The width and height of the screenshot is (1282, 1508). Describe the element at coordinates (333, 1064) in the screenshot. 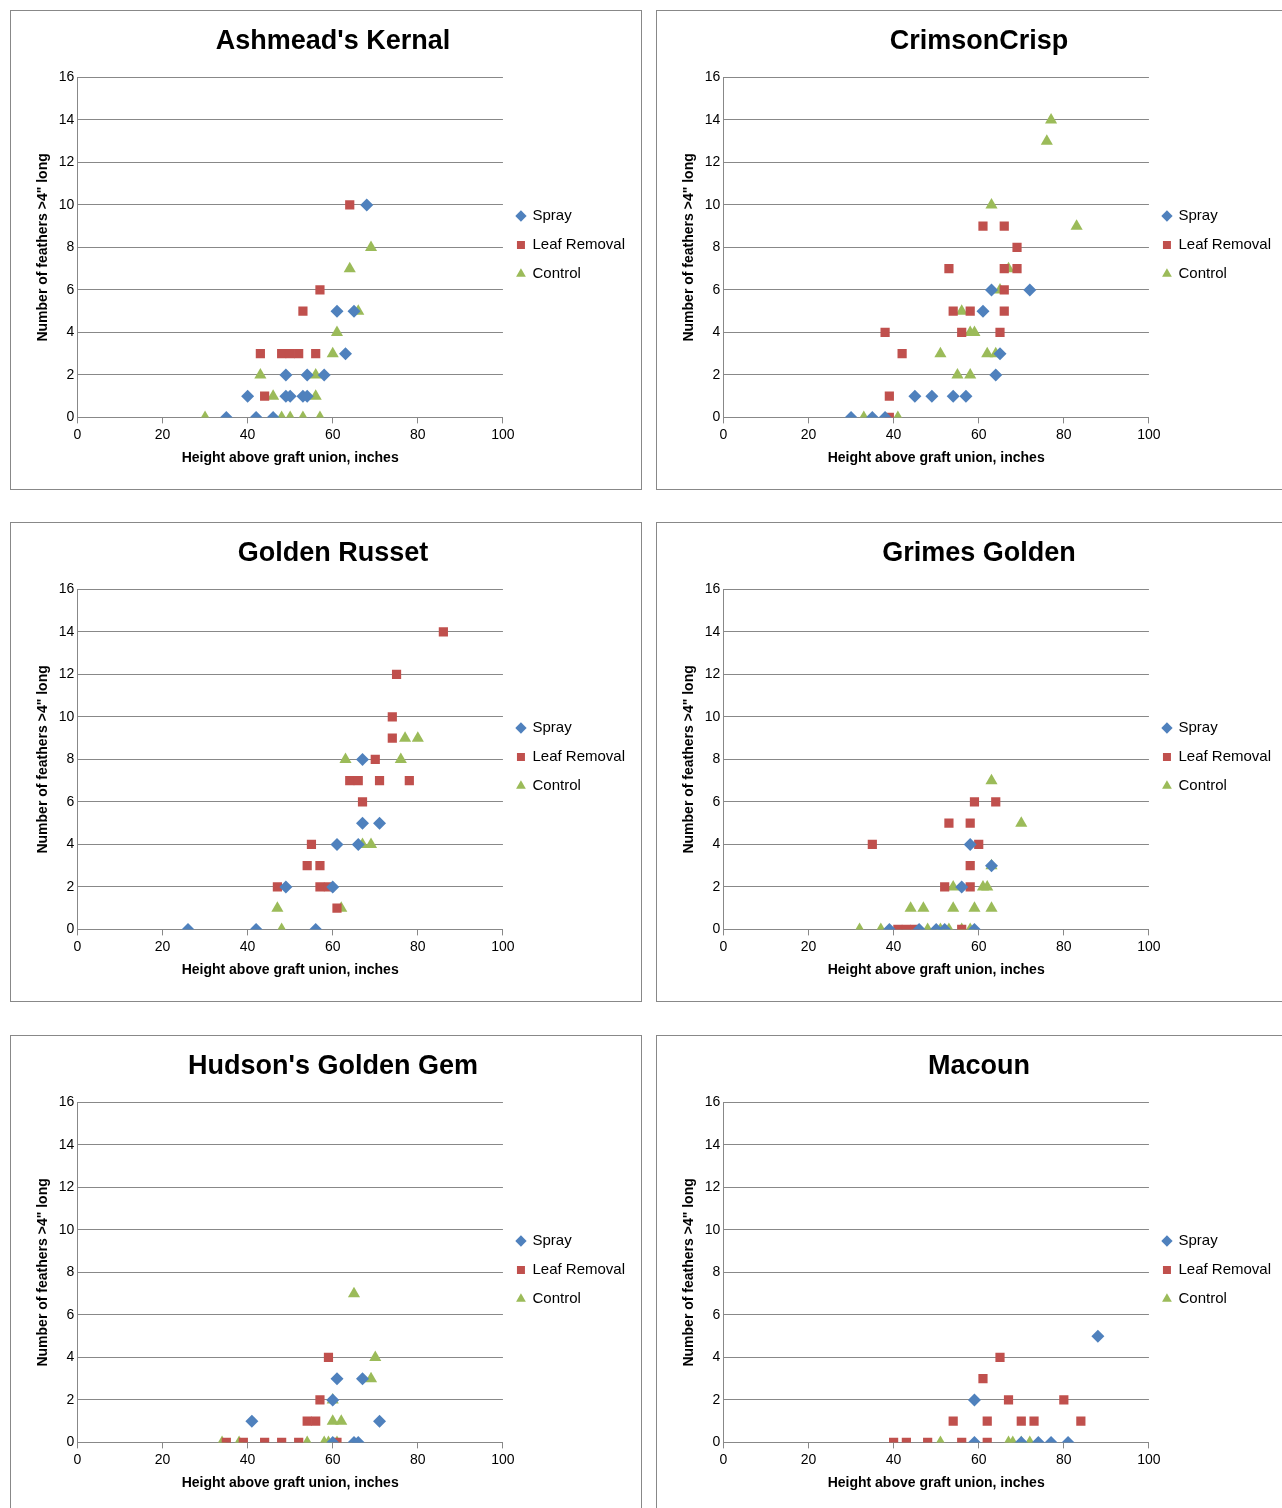

I see `chart-title: Hudson's Golden Gem` at that location.